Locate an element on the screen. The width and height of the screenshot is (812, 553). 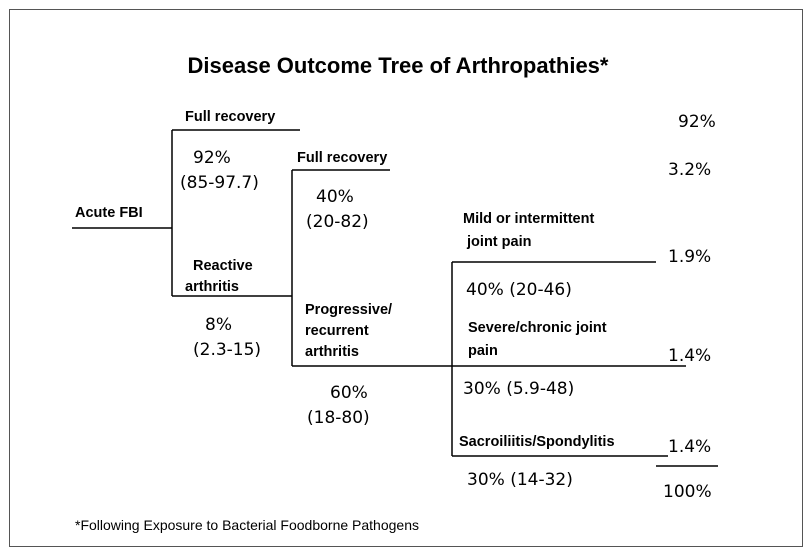
node-probability: (2.3-15) is located at coordinates (227, 350).